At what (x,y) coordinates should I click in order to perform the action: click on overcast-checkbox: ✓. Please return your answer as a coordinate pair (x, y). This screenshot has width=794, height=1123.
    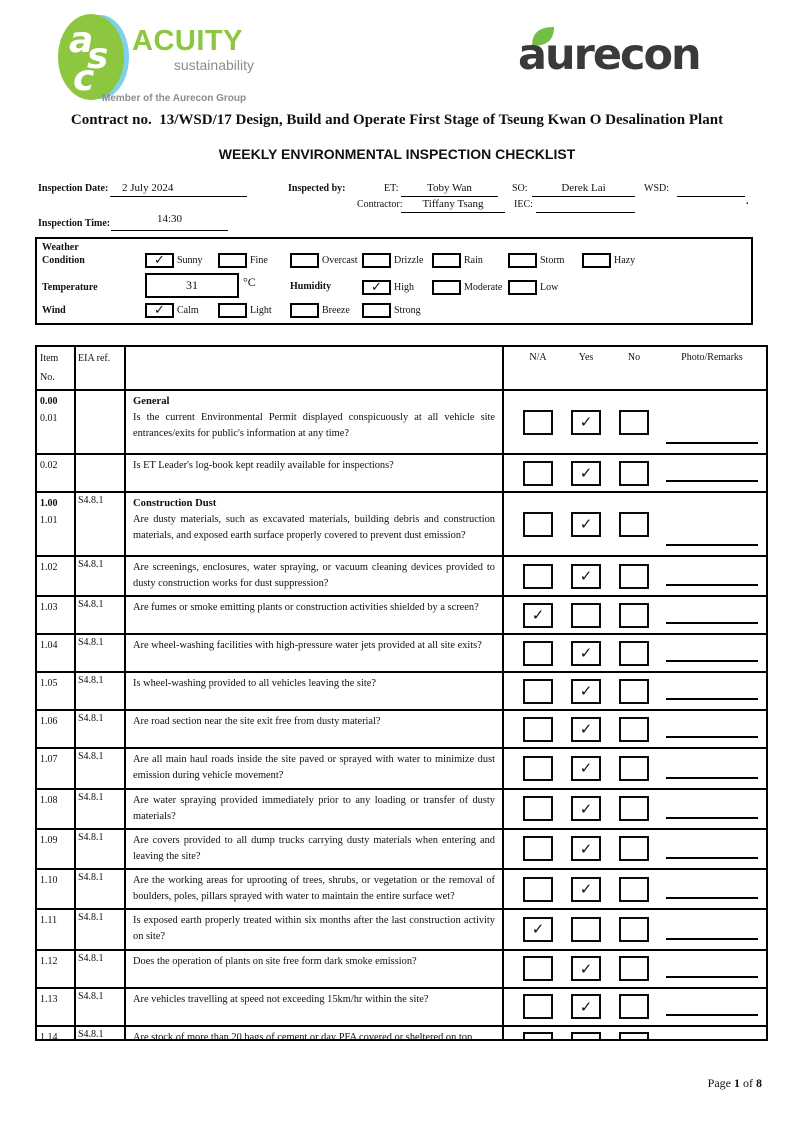
    Looking at the image, I should click on (304, 260).